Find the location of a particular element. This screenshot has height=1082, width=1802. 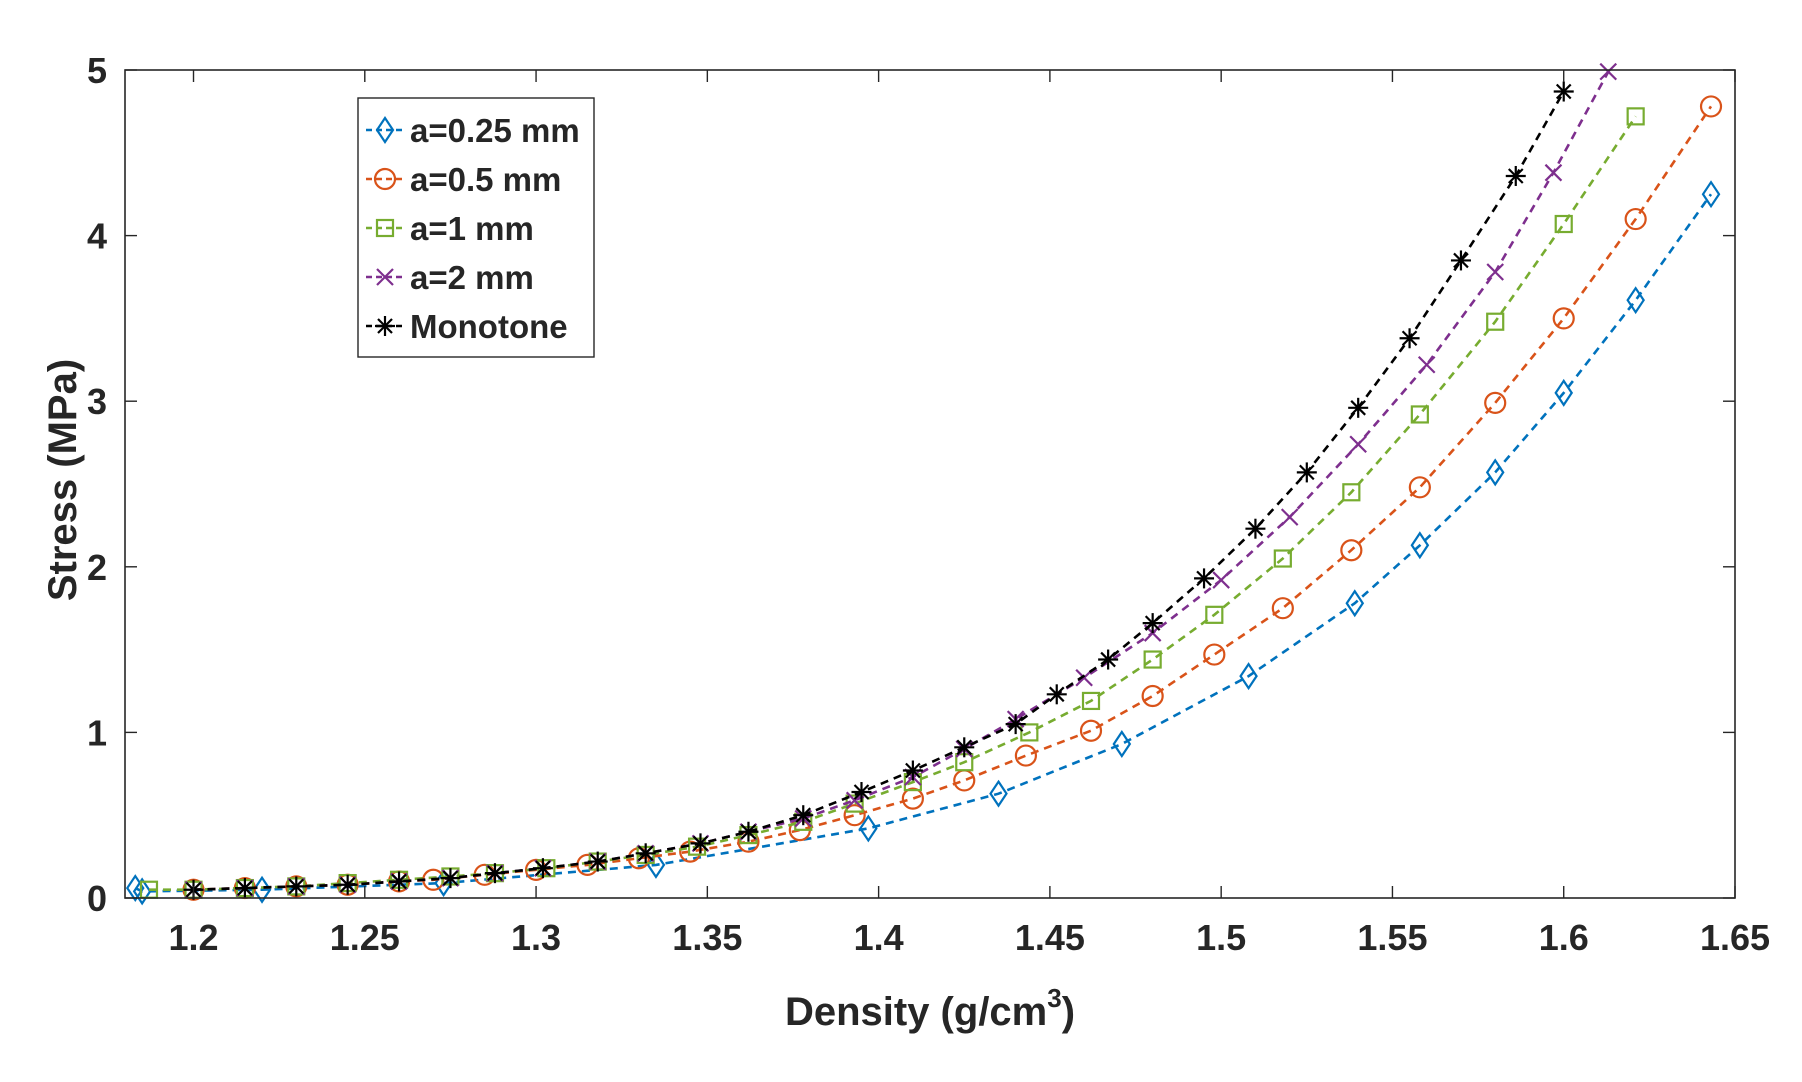

legend-label: a=2 mm is located at coordinates (472, 277).